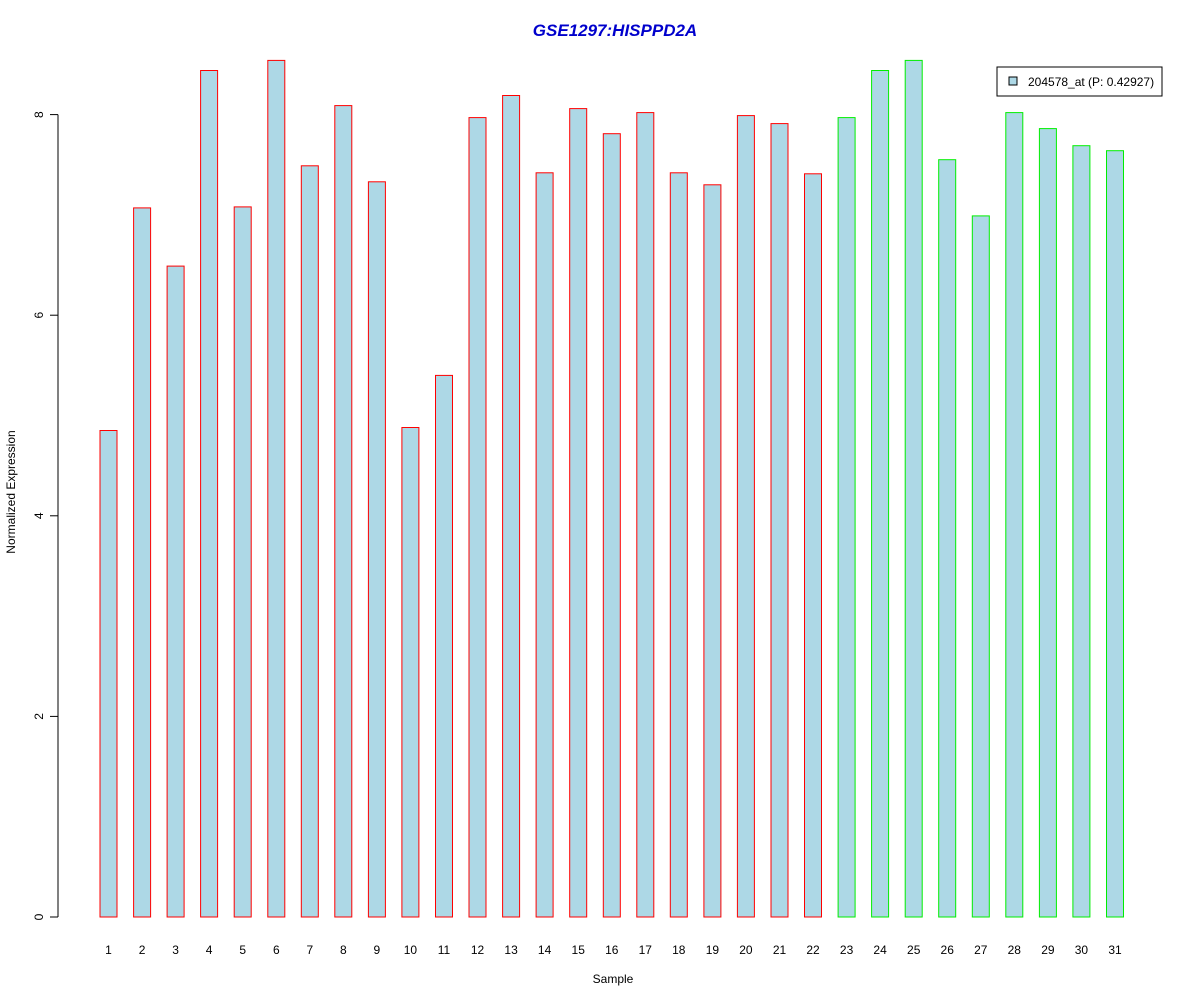 The image size is (1200, 1000). What do you see at coordinates (108, 950) in the screenshot?
I see `x-tick-label: 1` at bounding box center [108, 950].